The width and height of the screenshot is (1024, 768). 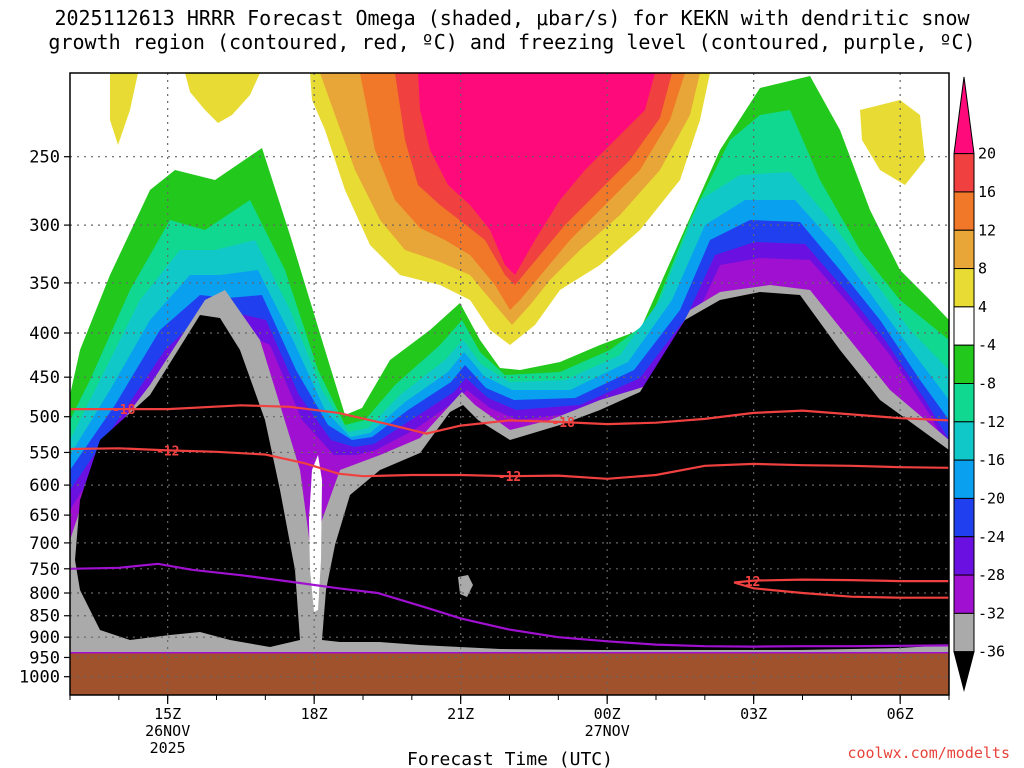 I want to click on x-tick-label-18Z: 18Z, so click(x=314, y=714).